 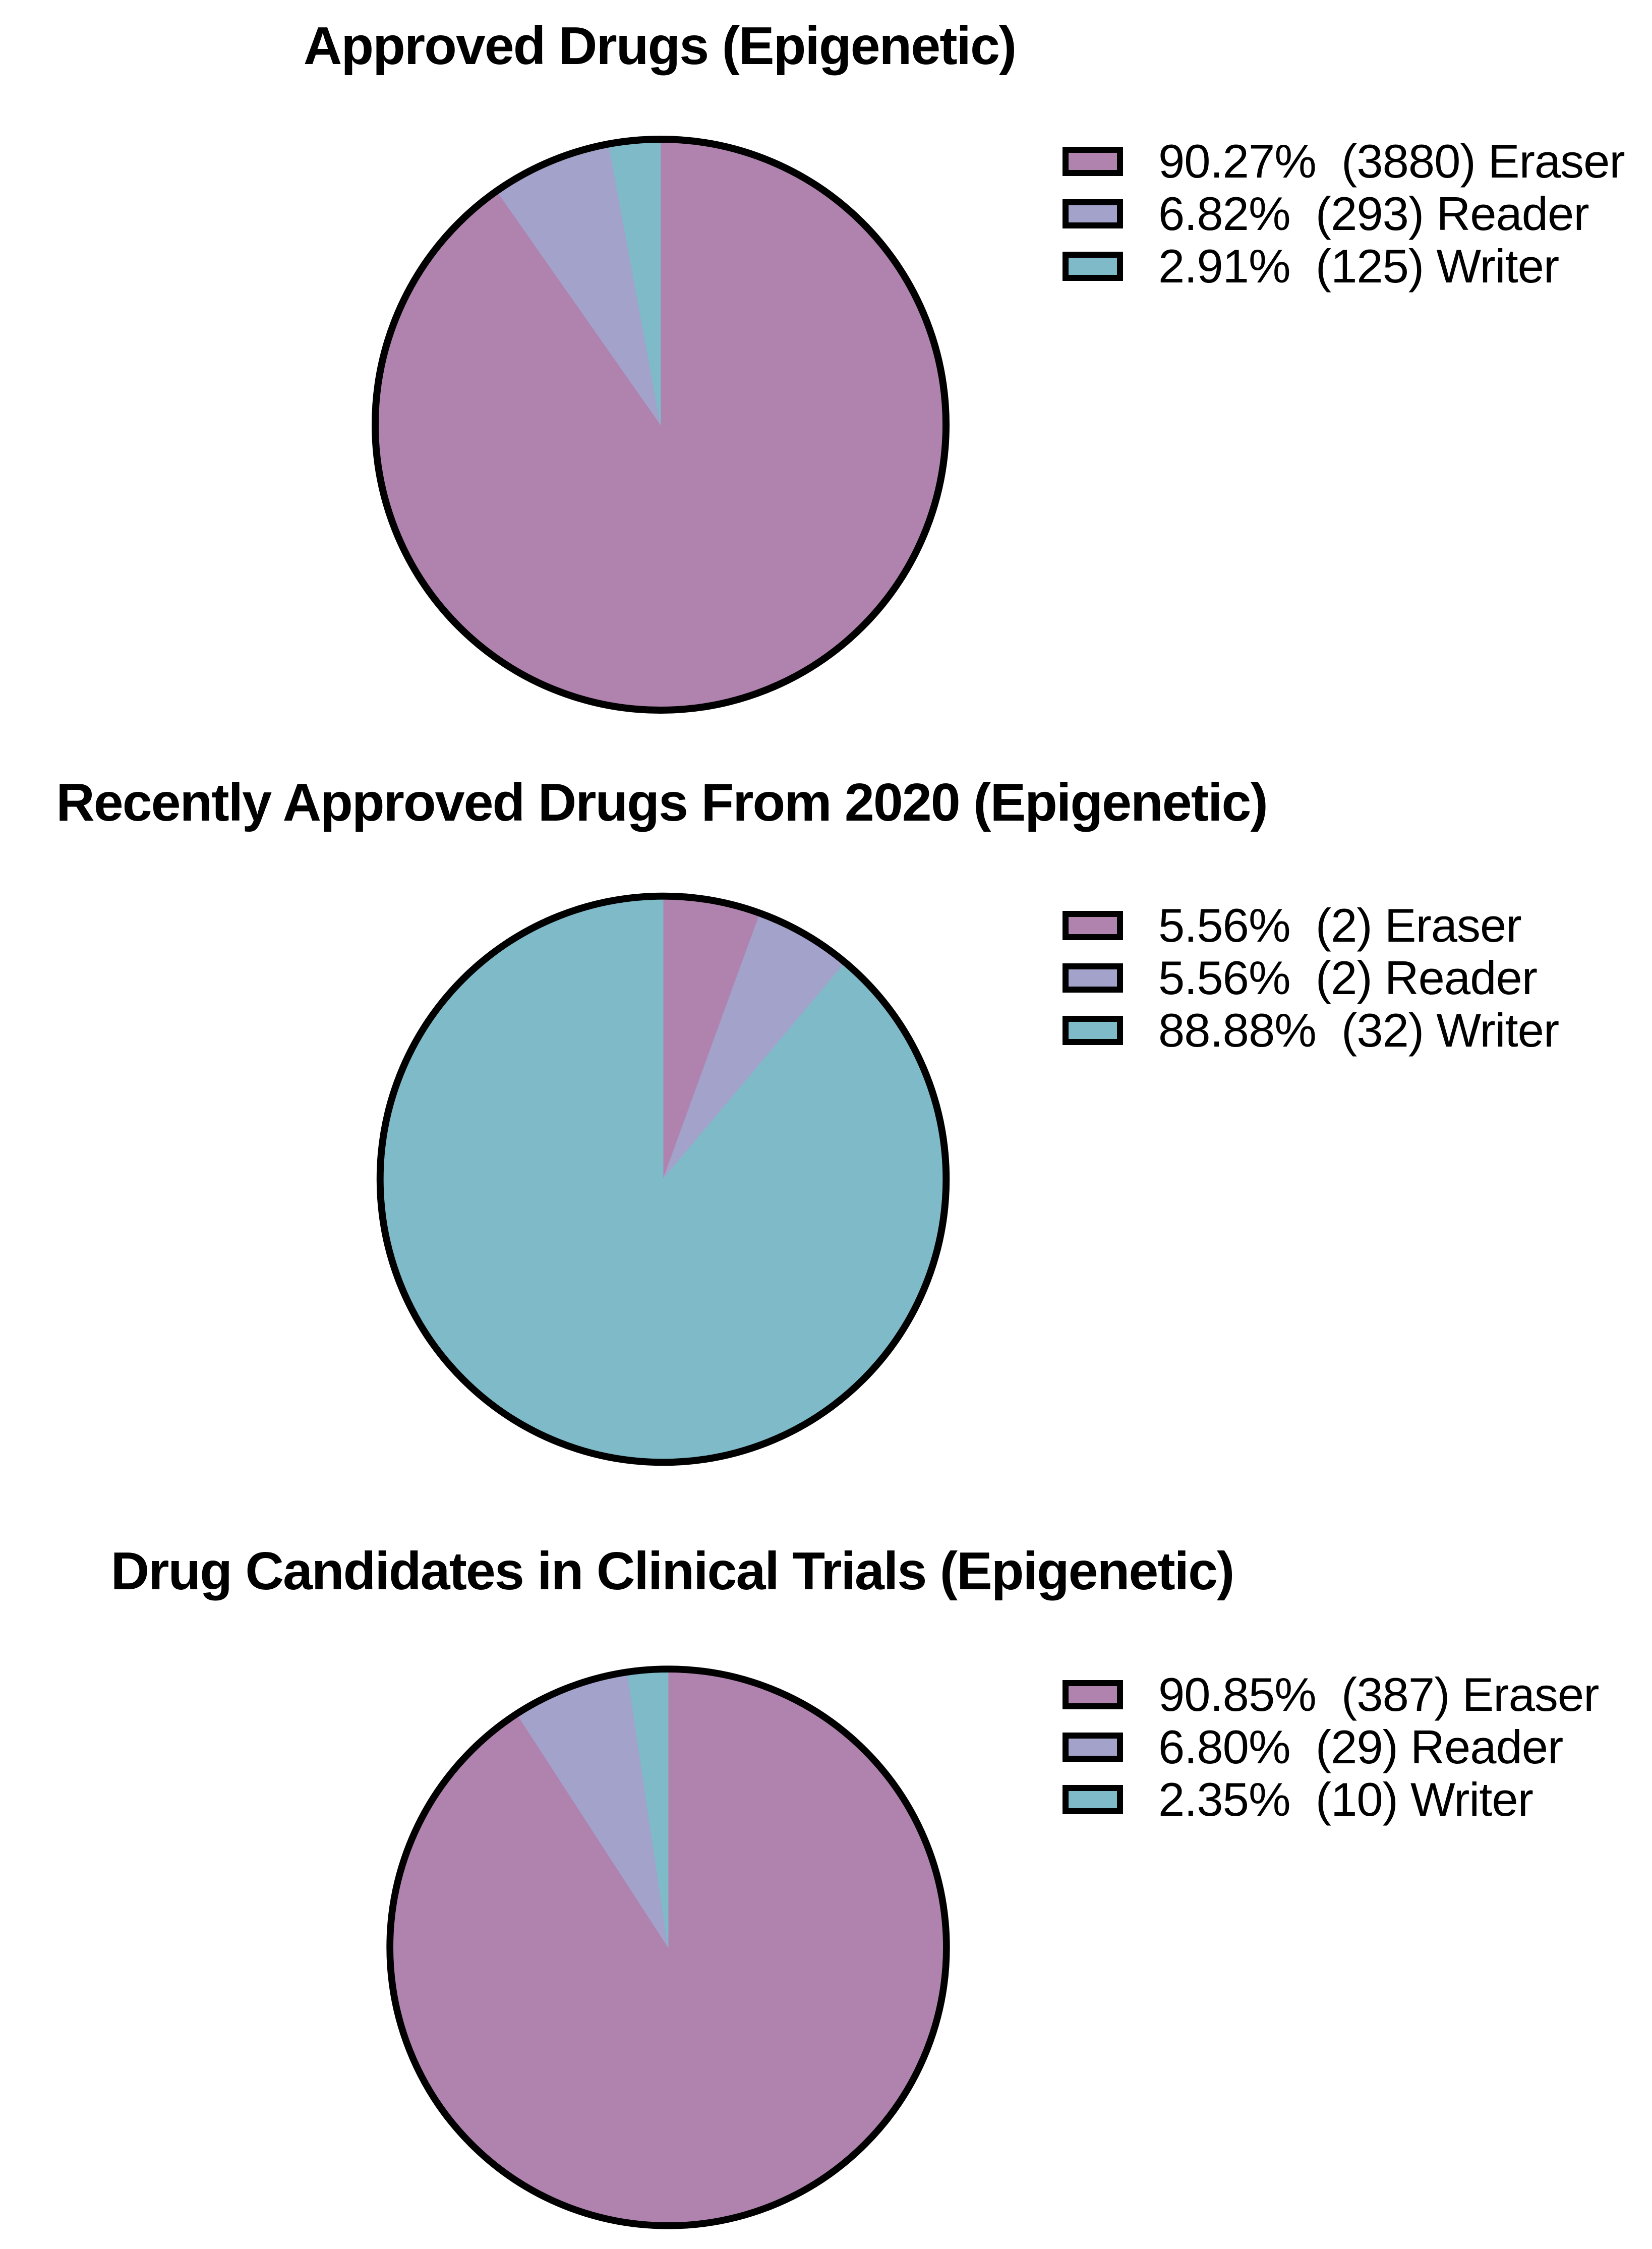 I want to click on legend-label: 5.56% (2) Reader, so click(x=1348, y=978).